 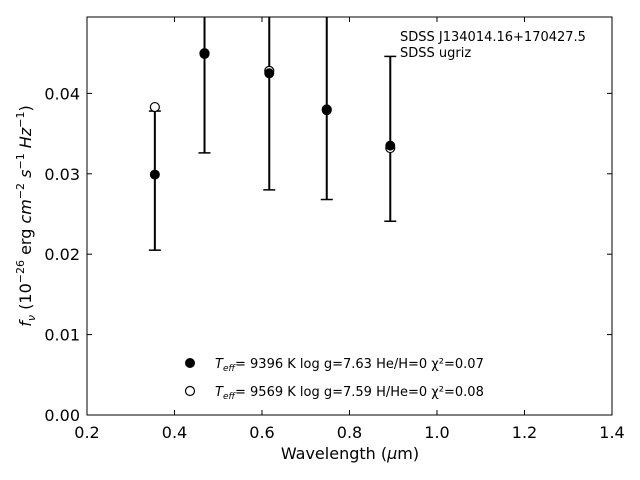 I want to click on y-tick-label: 0.04, so click(x=62, y=93).